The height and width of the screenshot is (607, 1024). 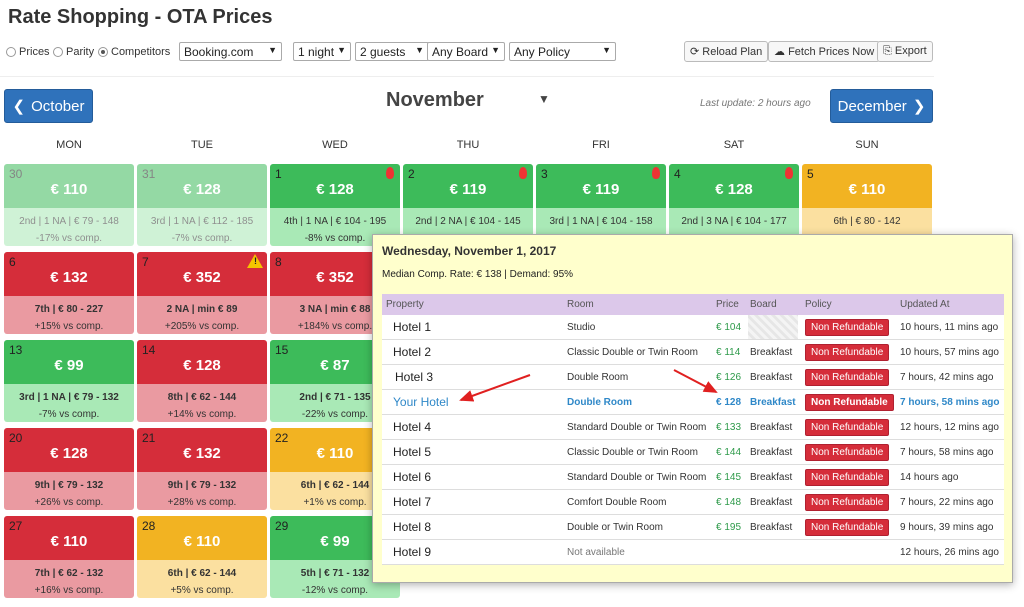 I want to click on next-month-label: December, so click(x=872, y=106).